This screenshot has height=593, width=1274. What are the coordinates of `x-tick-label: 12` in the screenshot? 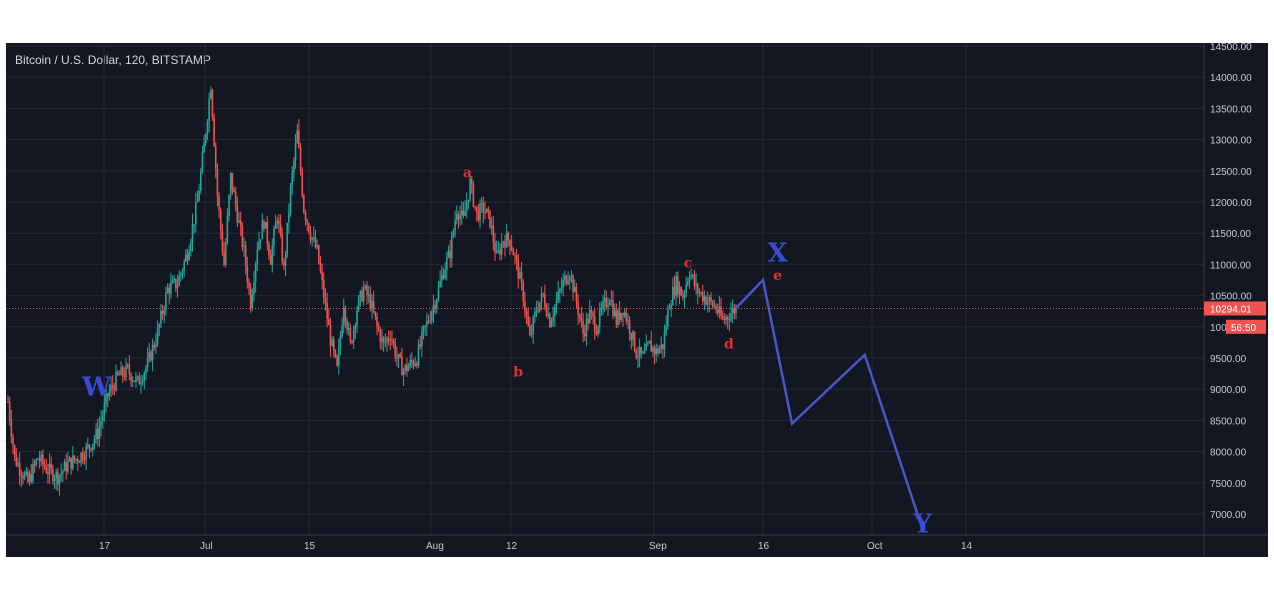 It's located at (512, 546).